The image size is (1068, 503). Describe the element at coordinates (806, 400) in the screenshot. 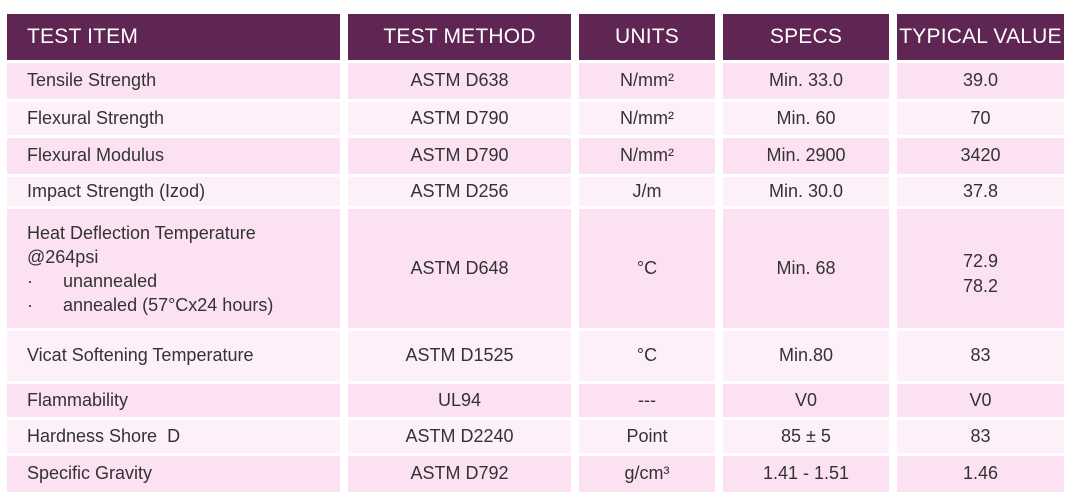

I see `table-row-specs: V0` at that location.